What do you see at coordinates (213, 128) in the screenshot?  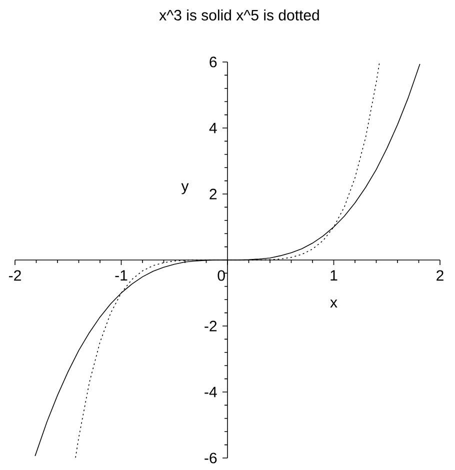 I see `y-tick-label: 4` at bounding box center [213, 128].